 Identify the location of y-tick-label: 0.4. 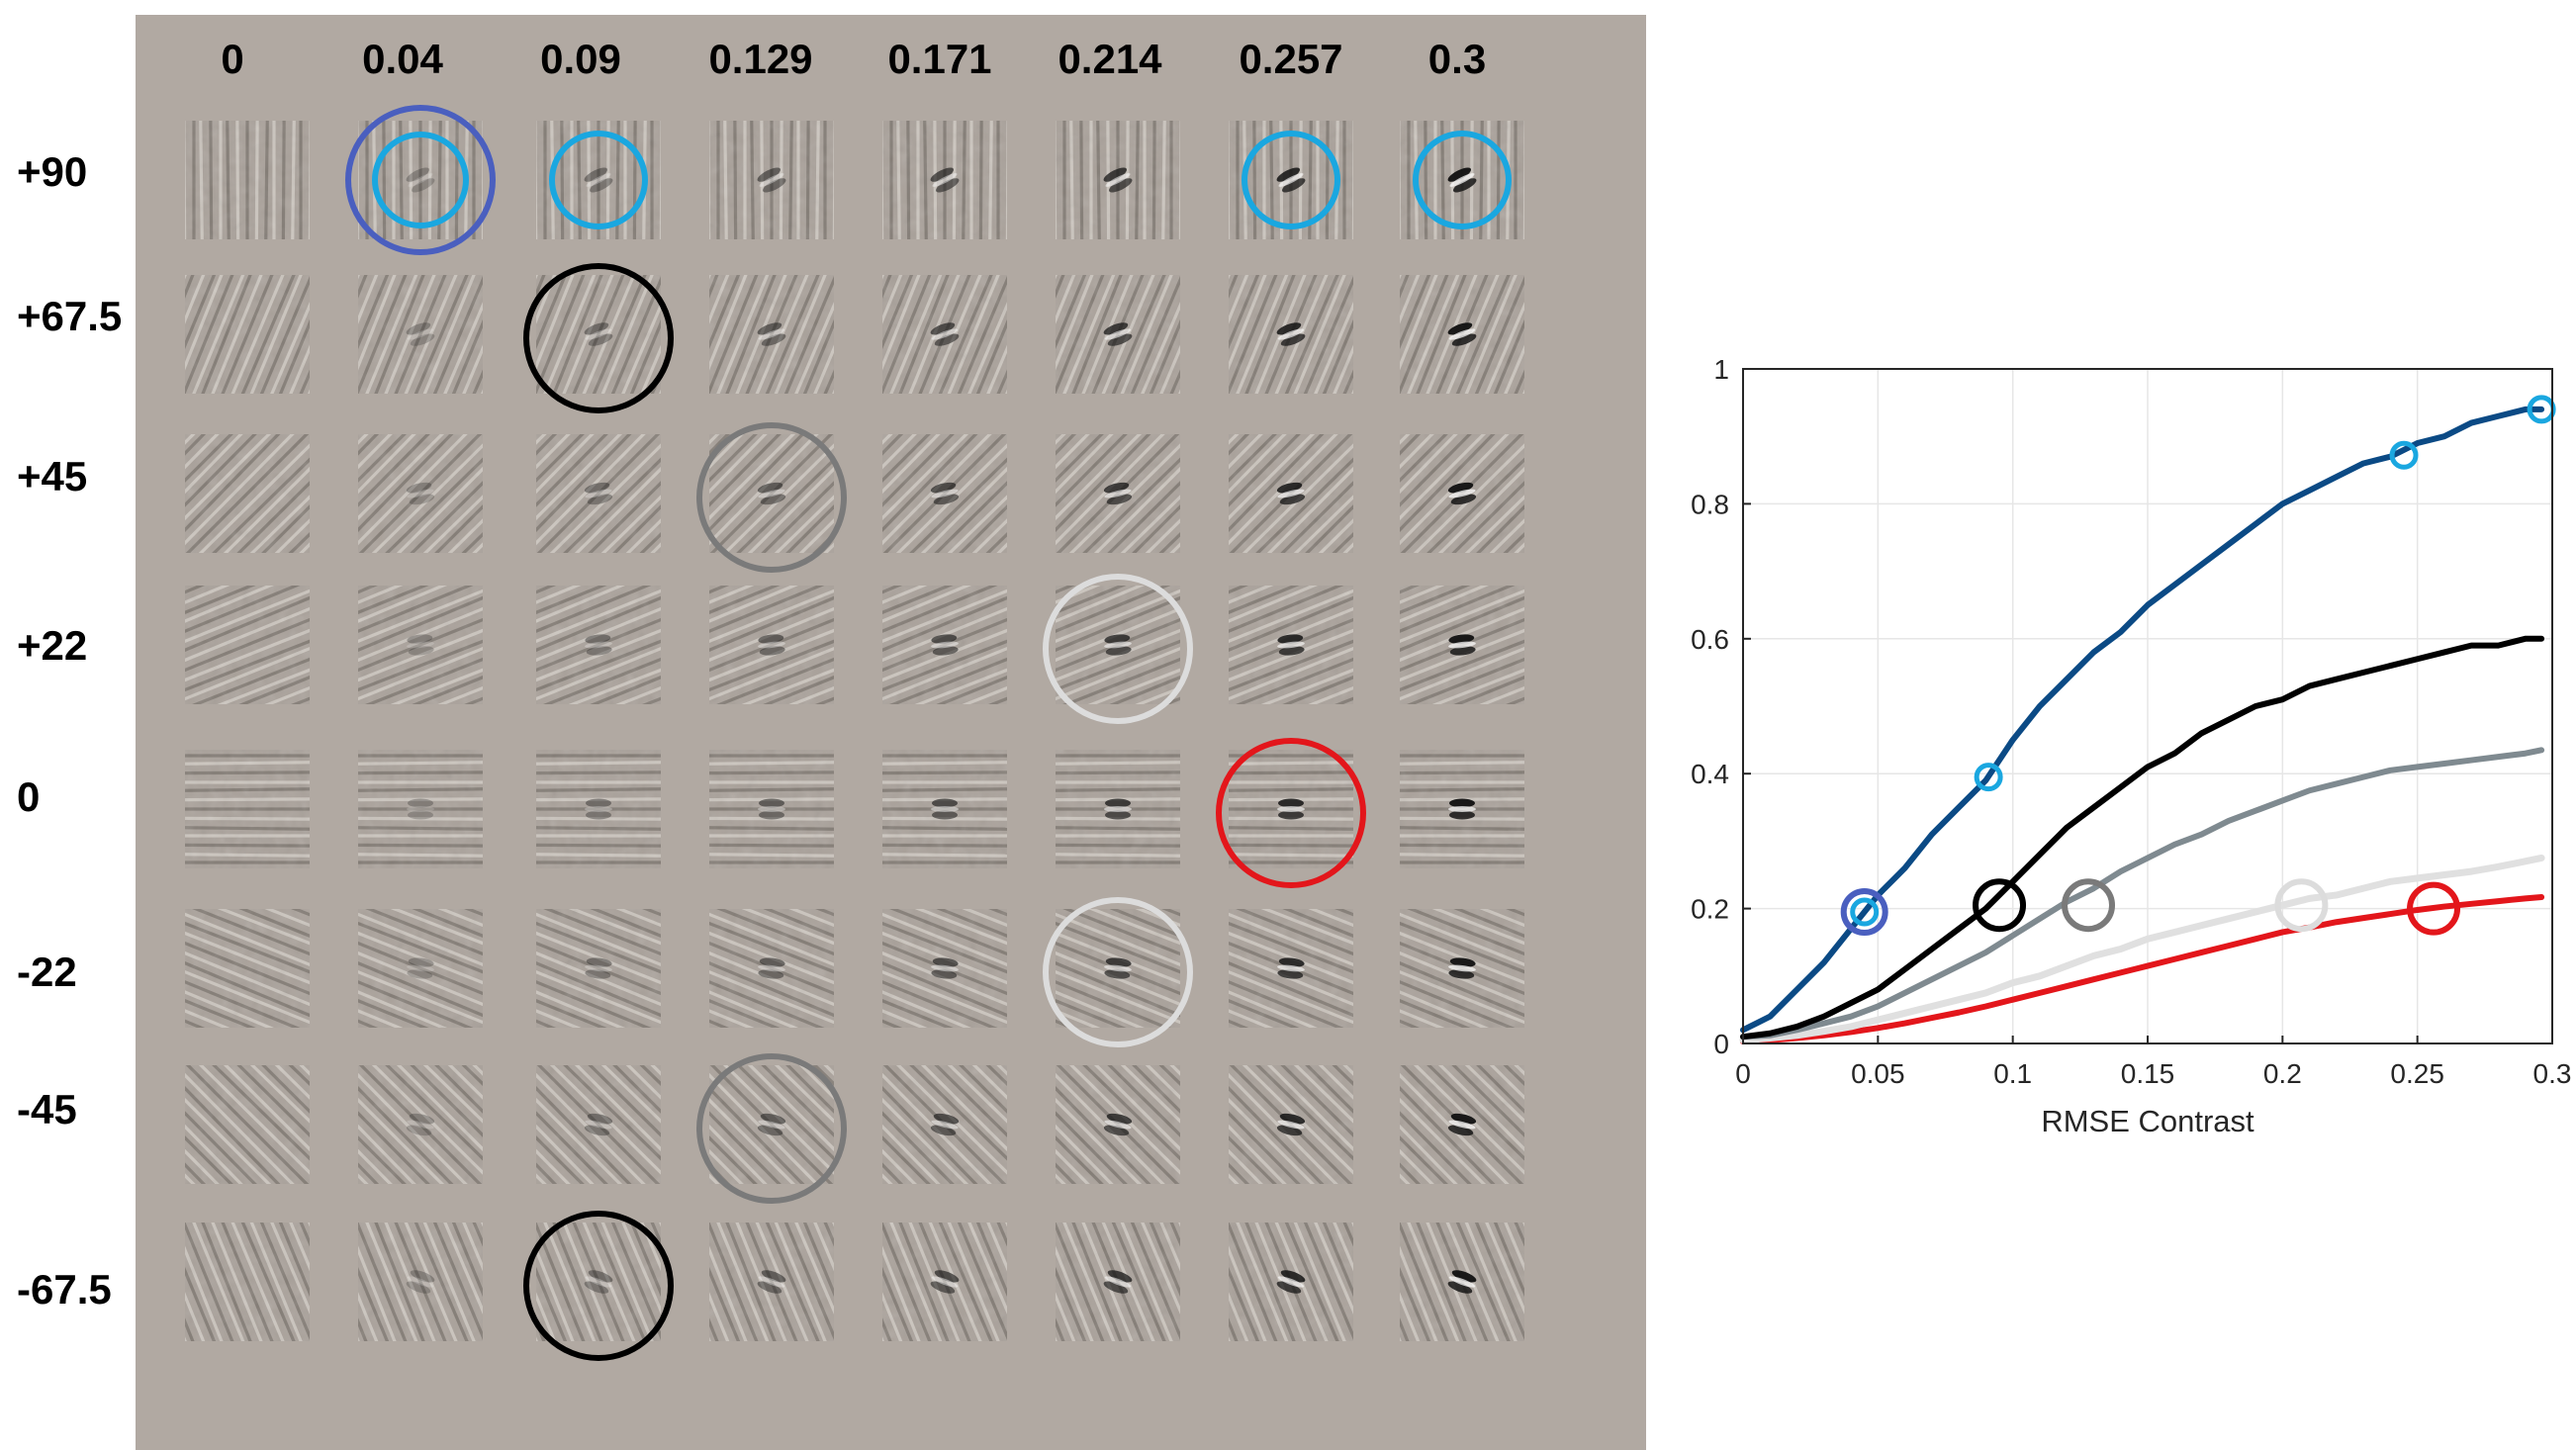
(1710, 774).